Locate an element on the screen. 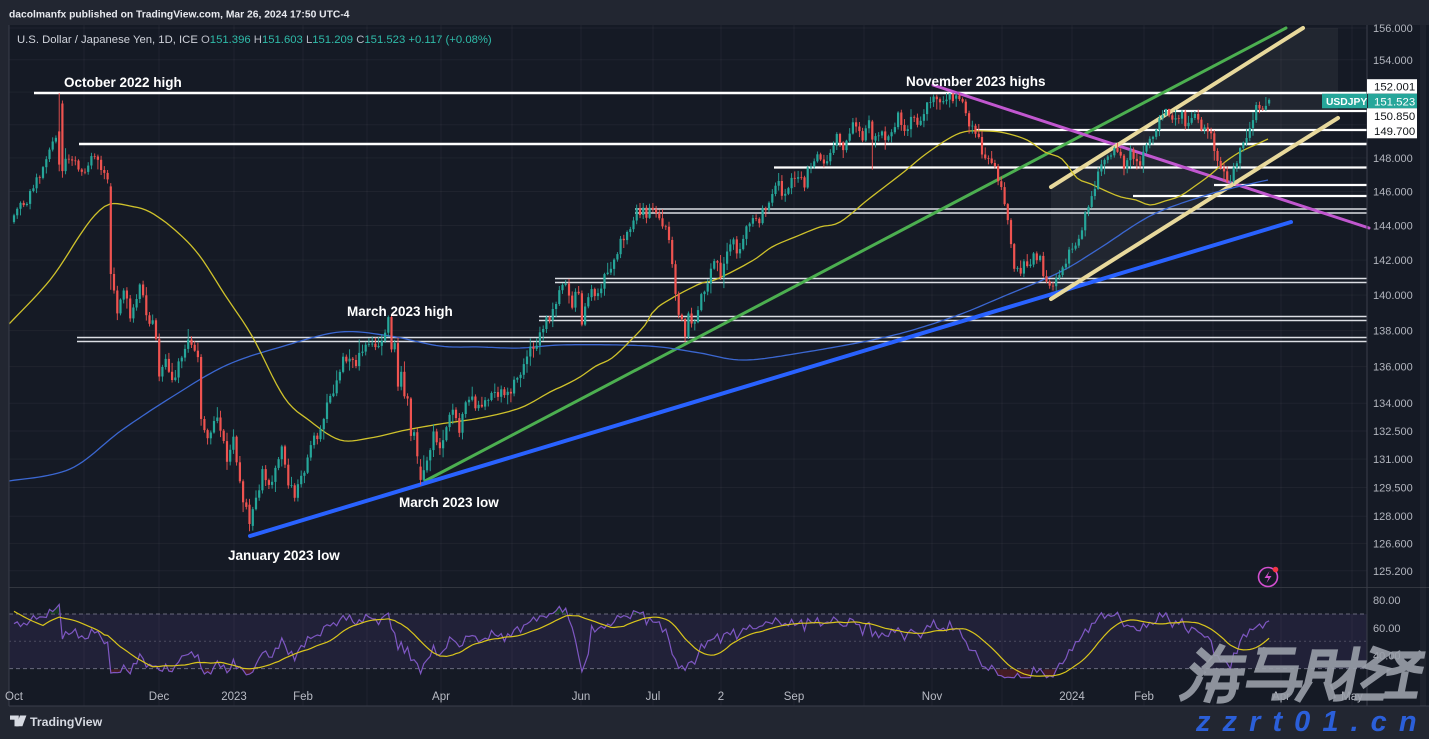 The height and width of the screenshot is (739, 1429). svg-text: 144.000 is located at coordinates (1393, 227).